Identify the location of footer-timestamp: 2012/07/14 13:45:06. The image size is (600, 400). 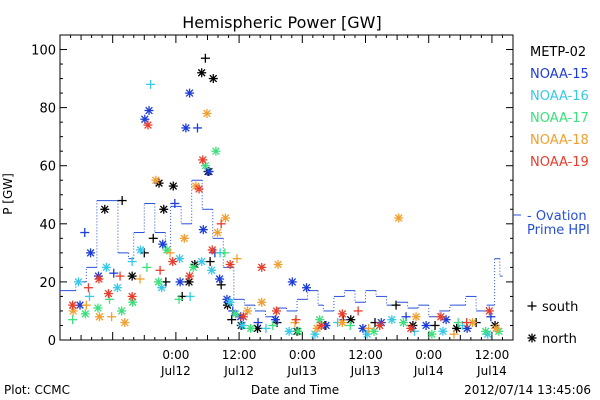
(527, 390).